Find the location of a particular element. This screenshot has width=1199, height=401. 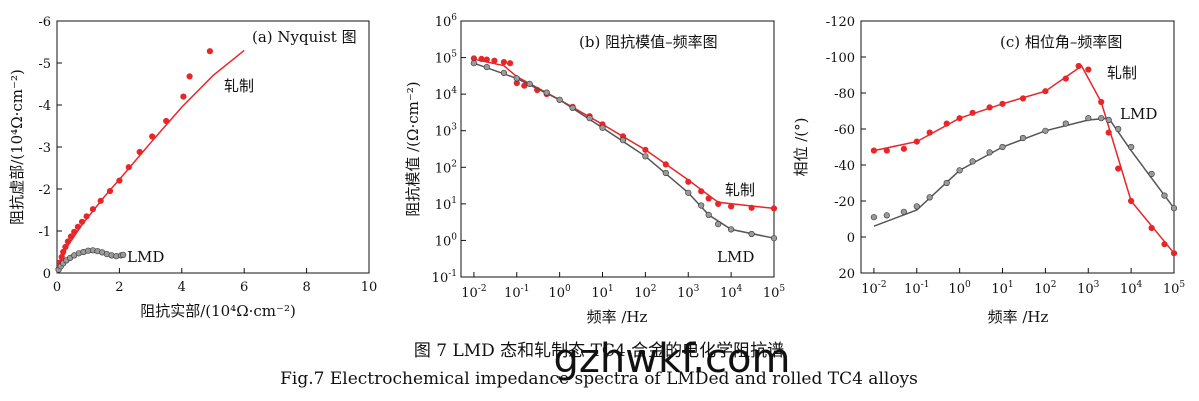

panel-c-ylabel: 相位 /(°) is located at coordinates (801, 146).